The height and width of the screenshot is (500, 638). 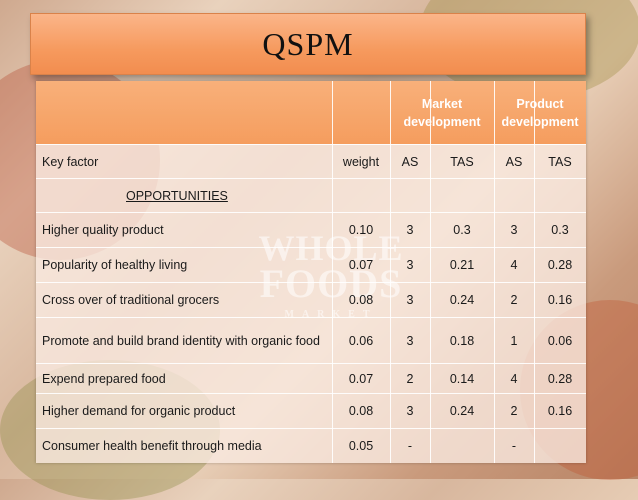 I want to click on row-as-product: -, so click(x=514, y=446).